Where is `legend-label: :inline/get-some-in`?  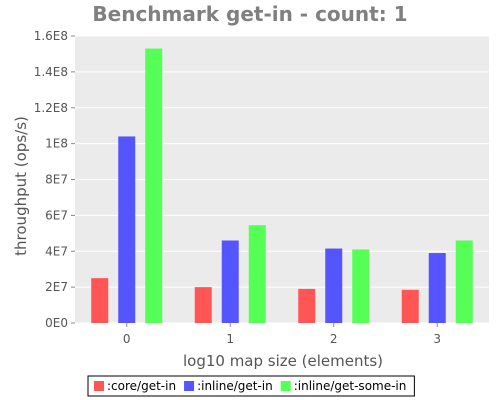
legend-label: :inline/get-some-in is located at coordinates (350, 386).